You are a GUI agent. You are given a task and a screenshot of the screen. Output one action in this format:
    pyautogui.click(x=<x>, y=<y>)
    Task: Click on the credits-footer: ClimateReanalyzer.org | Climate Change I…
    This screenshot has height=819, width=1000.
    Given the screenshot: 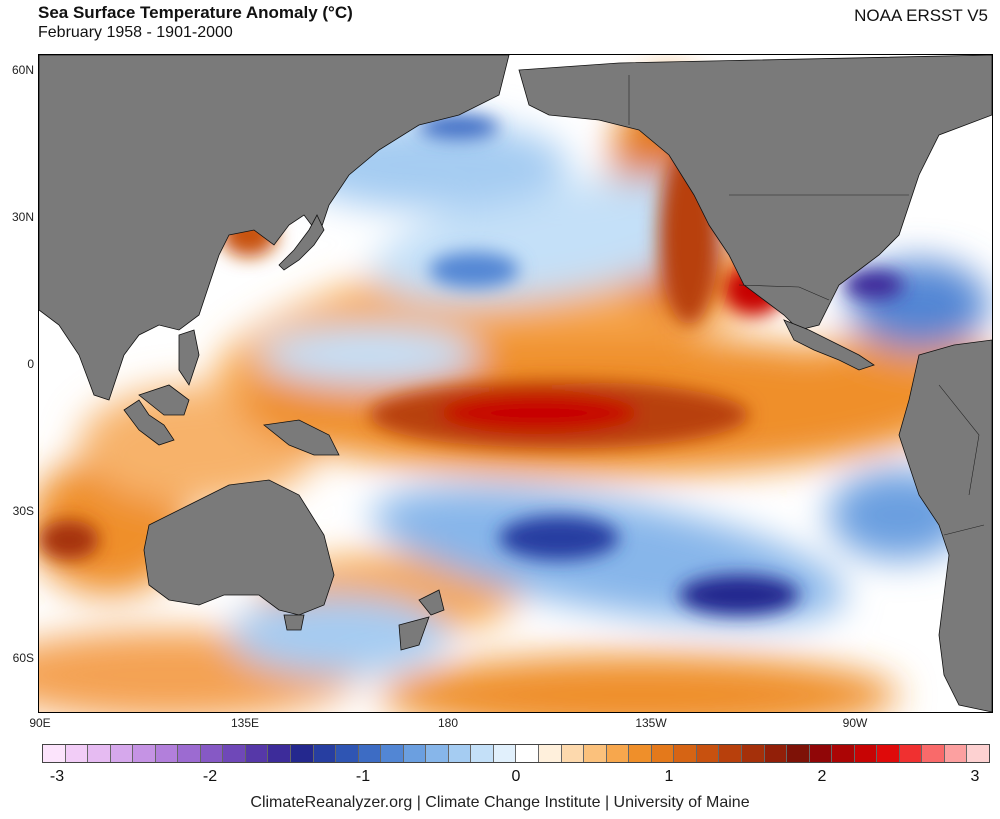 What is the action you would take?
    pyautogui.click(x=500, y=802)
    